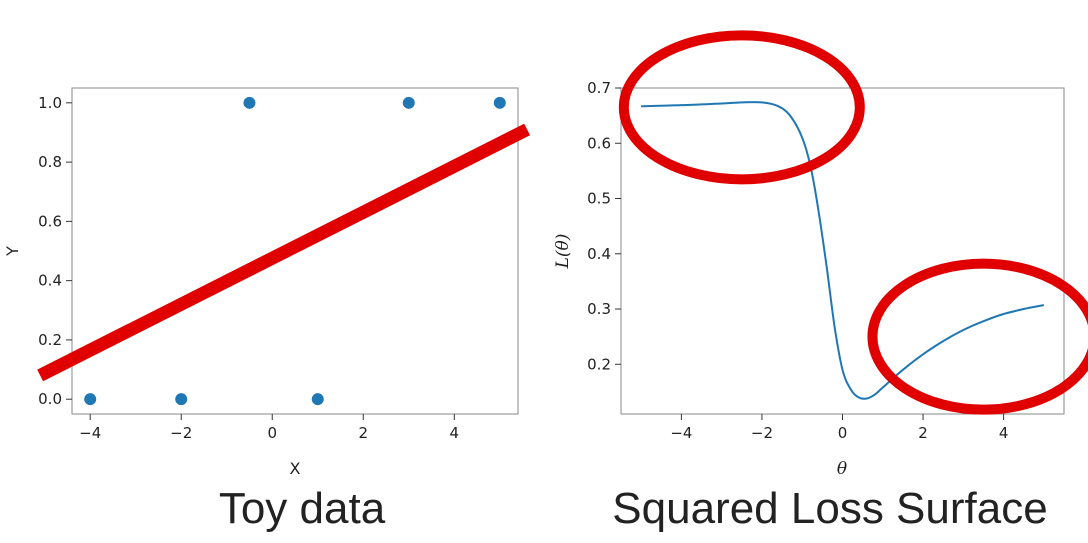 The height and width of the screenshot is (543, 1088). Describe the element at coordinates (295, 468) in the screenshot. I see `toy-data-x-axis-label: X` at that location.